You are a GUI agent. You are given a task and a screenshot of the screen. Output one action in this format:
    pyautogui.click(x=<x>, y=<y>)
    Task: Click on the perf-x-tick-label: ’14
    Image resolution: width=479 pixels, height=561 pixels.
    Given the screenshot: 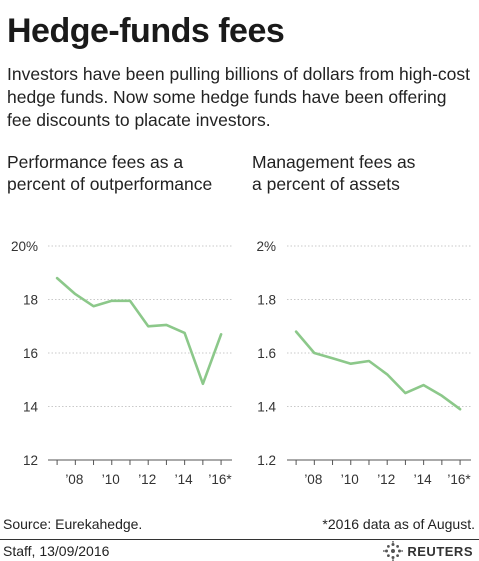 What is the action you would take?
    pyautogui.click(x=184, y=479)
    